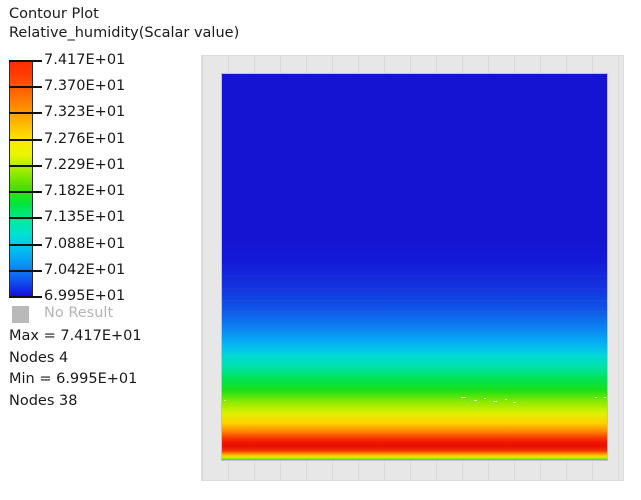 Image resolution: width=641 pixels, height=500 pixels. I want to click on legend-value-label: 7.323E+01, so click(85, 112).